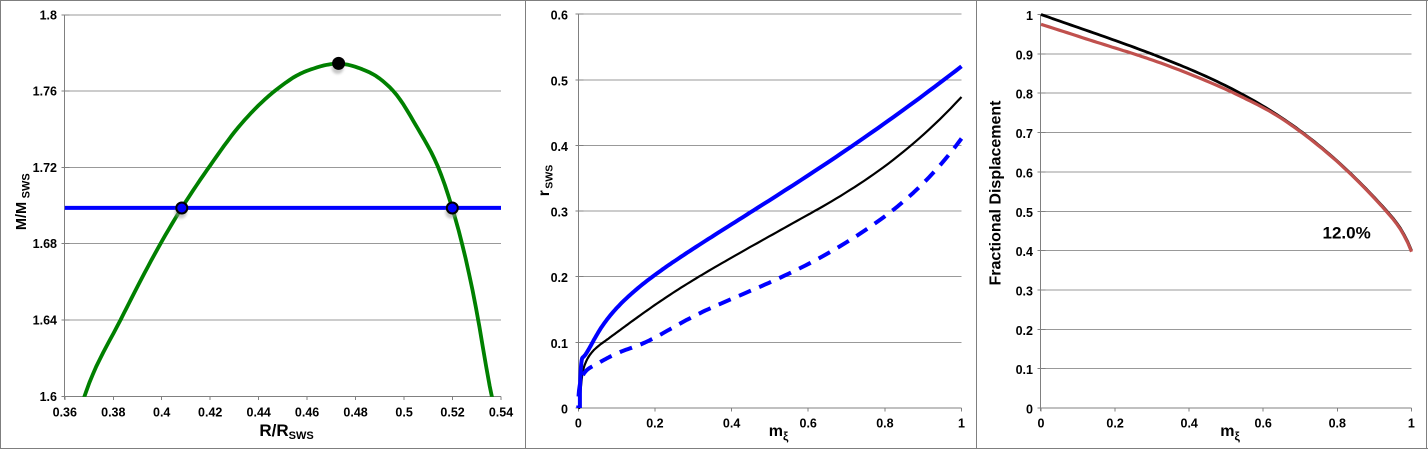 This screenshot has height=450, width=1428. What do you see at coordinates (45, 92) in the screenshot?
I see `svg-text: 1.76` at bounding box center [45, 92].